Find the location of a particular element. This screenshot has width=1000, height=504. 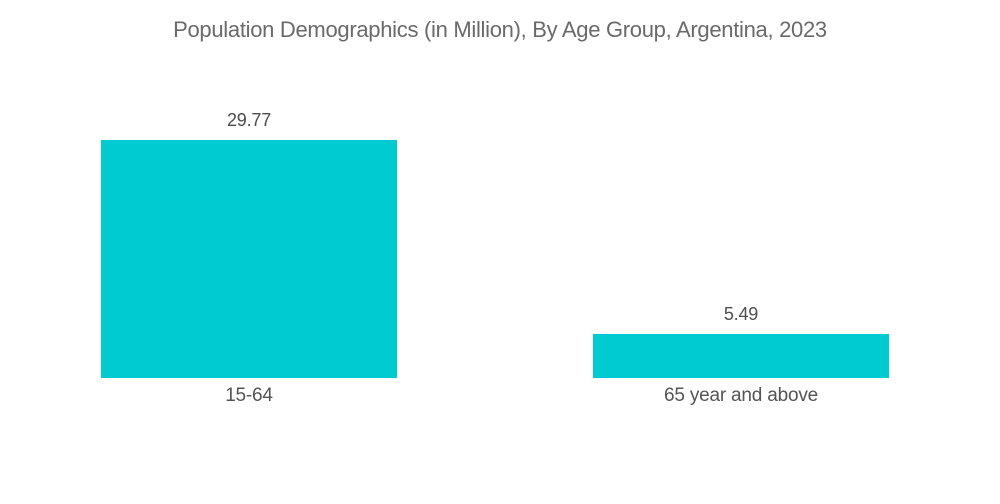

value-label-15-64: 29.77 is located at coordinates (249, 120).